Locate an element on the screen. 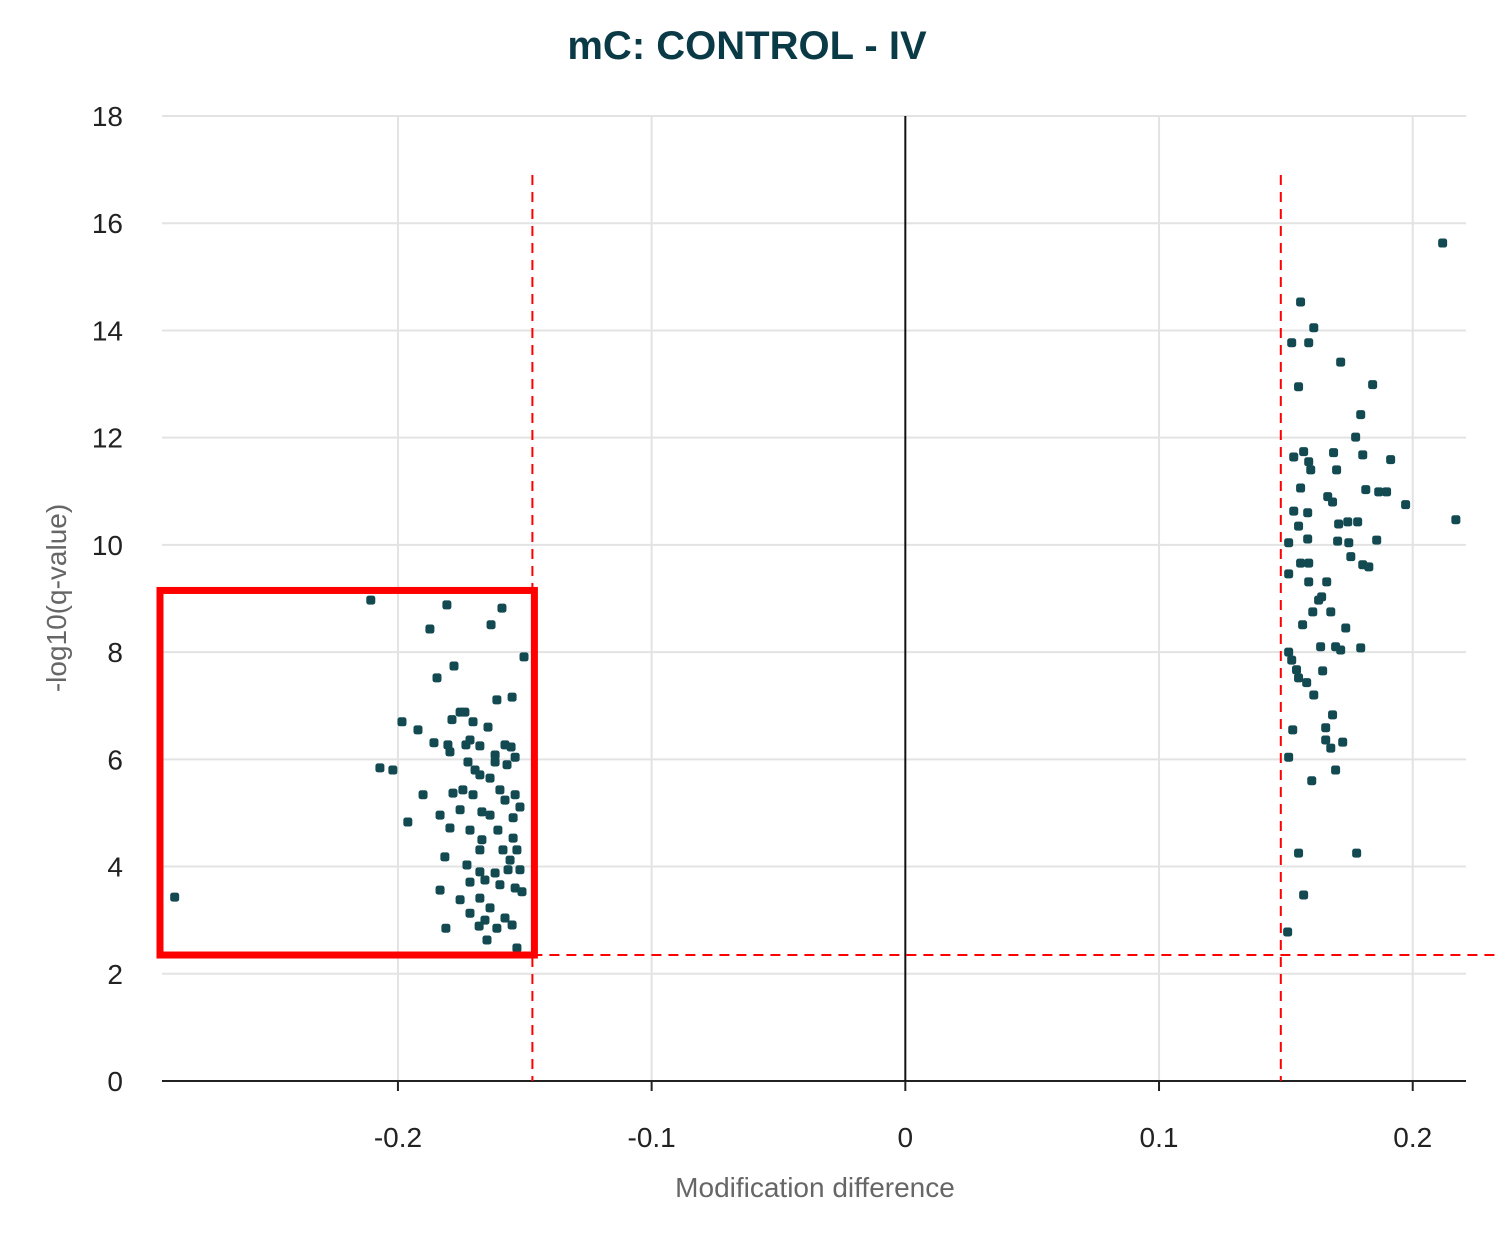 The width and height of the screenshot is (1498, 1246). y-tick-label: 18 is located at coordinates (107, 116).